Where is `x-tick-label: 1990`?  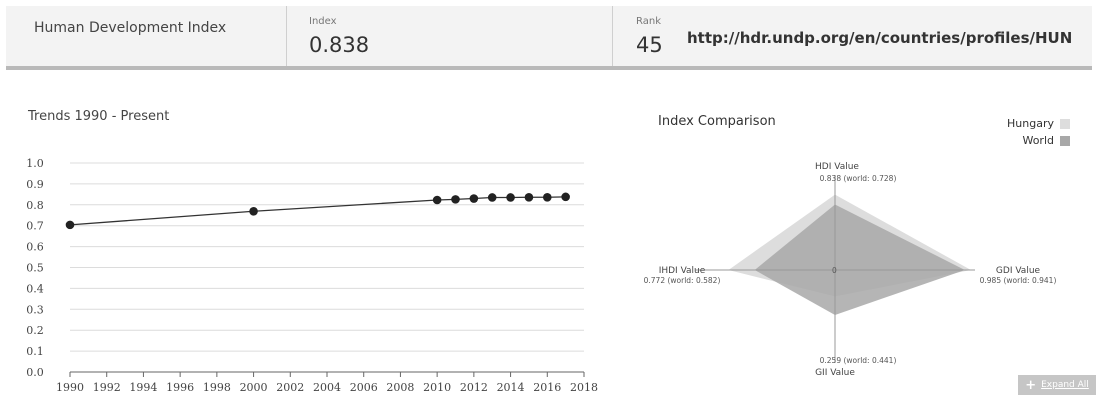
x-tick-label: 1990 is located at coordinates (70, 387).